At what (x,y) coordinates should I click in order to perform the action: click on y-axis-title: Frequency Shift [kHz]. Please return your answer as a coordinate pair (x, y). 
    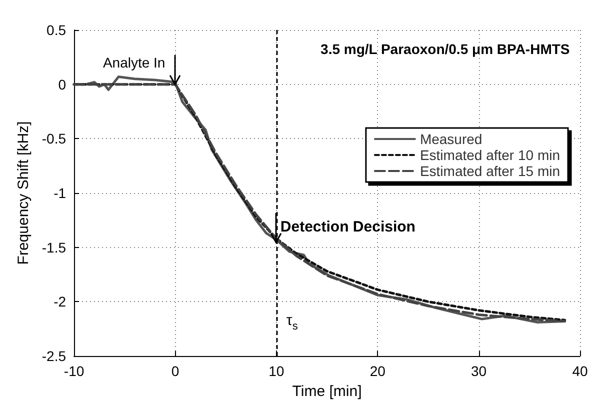
    Looking at the image, I should click on (23, 193).